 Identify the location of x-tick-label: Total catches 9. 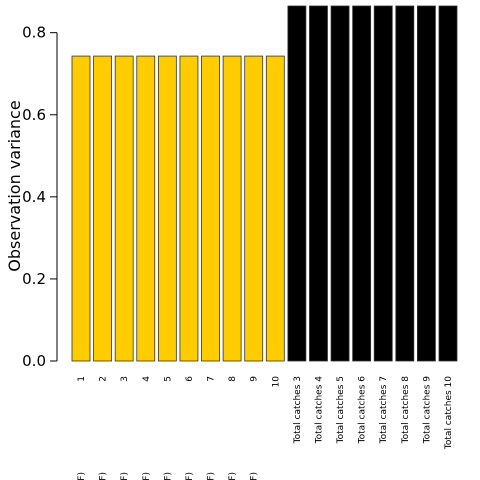
(427, 410).